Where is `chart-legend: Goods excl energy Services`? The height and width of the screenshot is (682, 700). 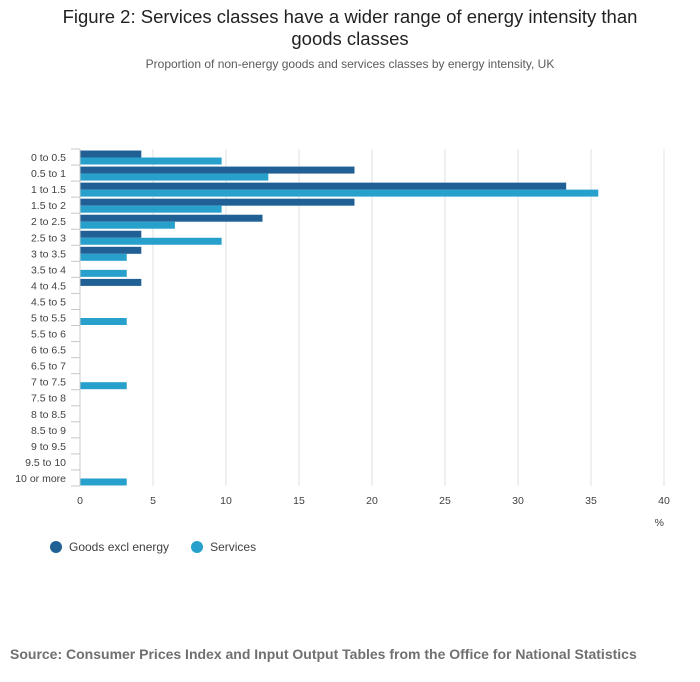
chart-legend: Goods excl energy Services is located at coordinates (164, 547).